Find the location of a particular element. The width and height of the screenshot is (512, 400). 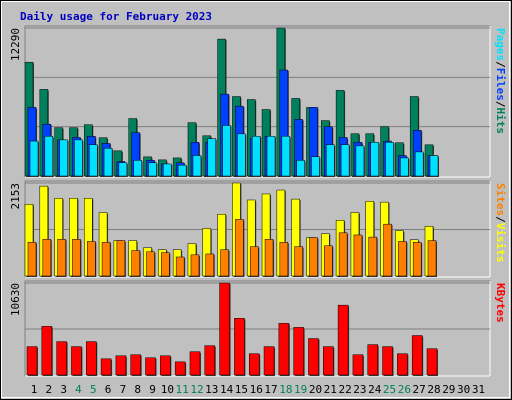

x-tick-label: 3 is located at coordinates (63, 389).